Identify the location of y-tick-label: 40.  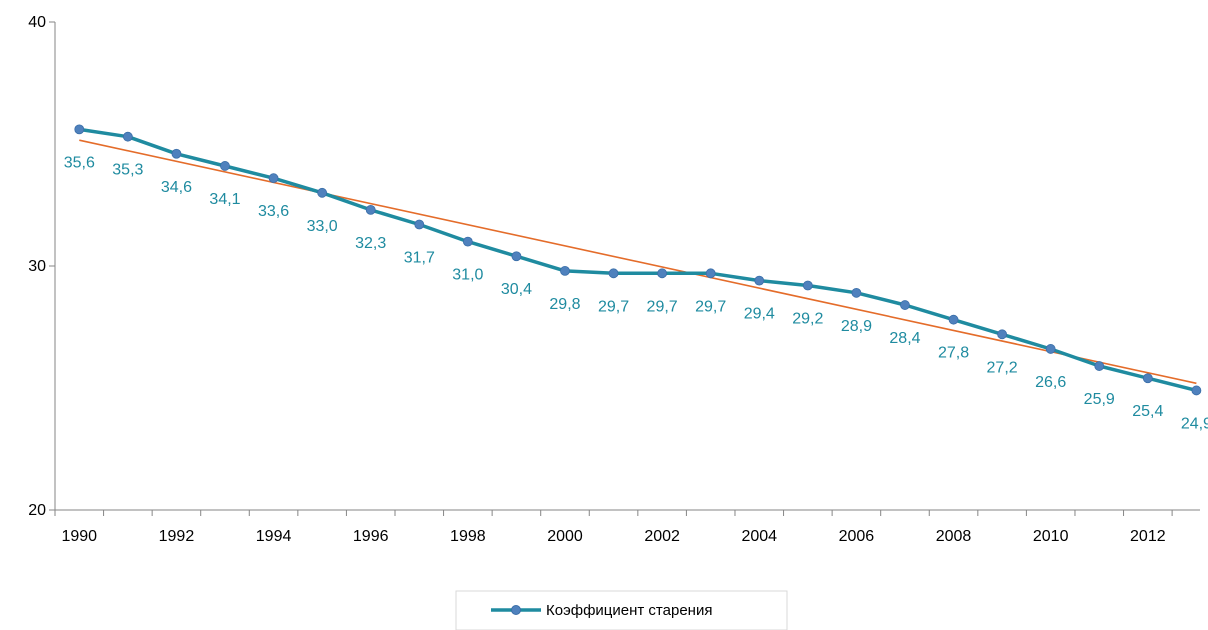
(37, 22).